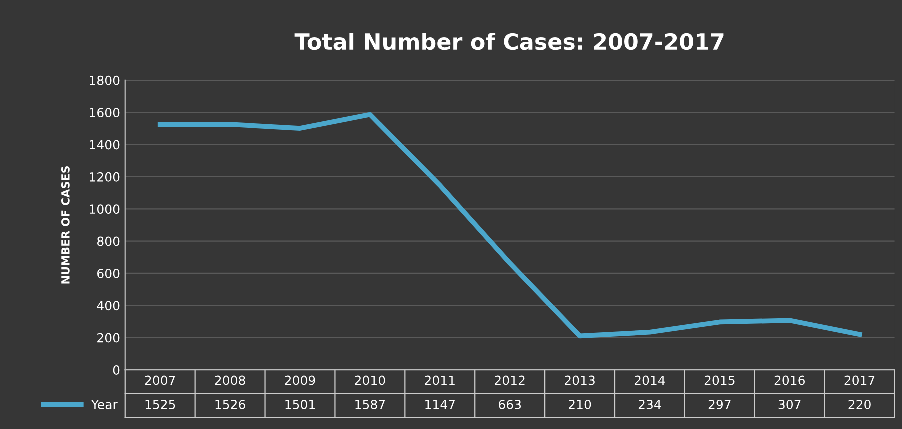  Describe the element at coordinates (109, 338) in the screenshot. I see `y-tick-label: 200` at that location.